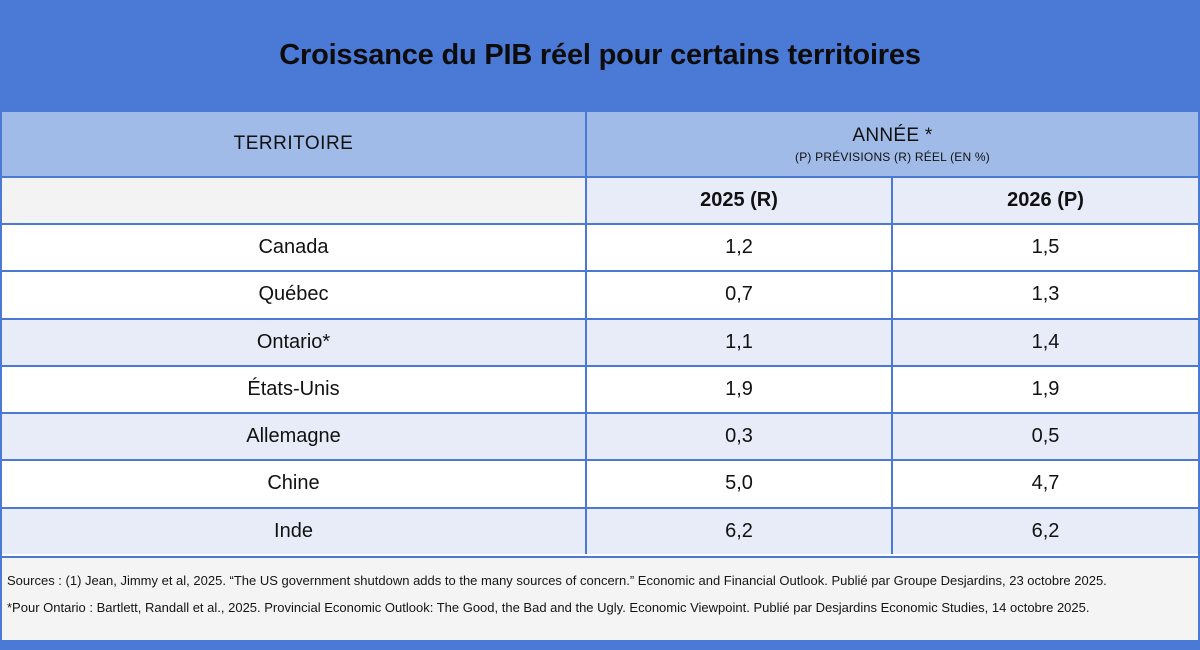  Describe the element at coordinates (1044, 436) in the screenshot. I see `value-cell-2026: 0,5` at that location.